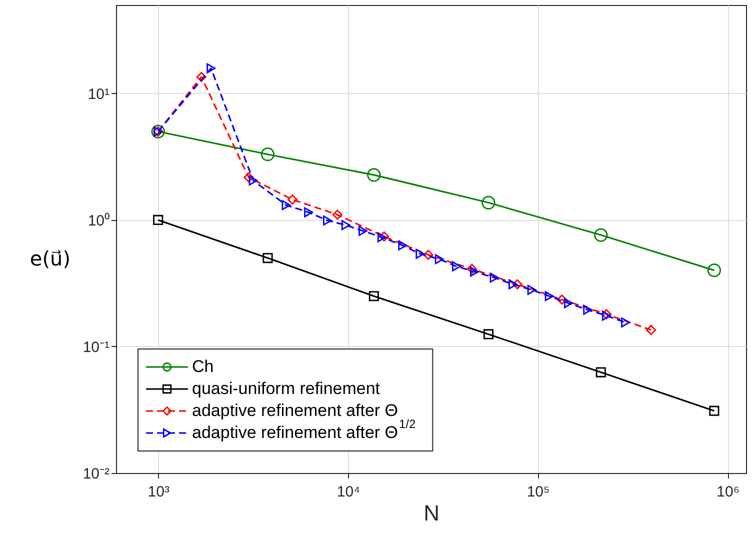 Image resolution: width=753 pixels, height=541 pixels. Describe the element at coordinates (99, 94) in the screenshot. I see `y-tick-label: 10¹` at that location.